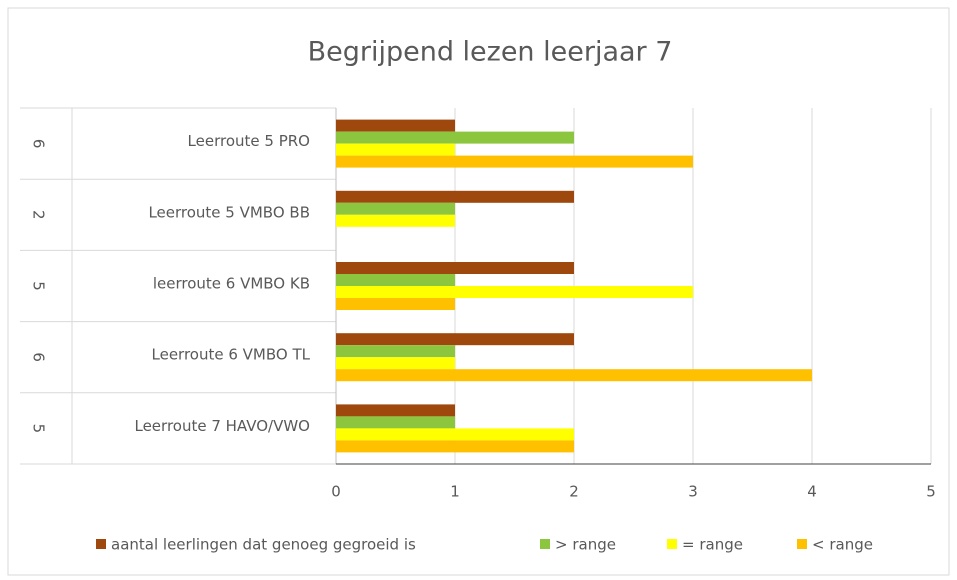 This screenshot has height=580, width=957. Describe the element at coordinates (712, 545) in the screenshot. I see `legend-label: = range` at that location.